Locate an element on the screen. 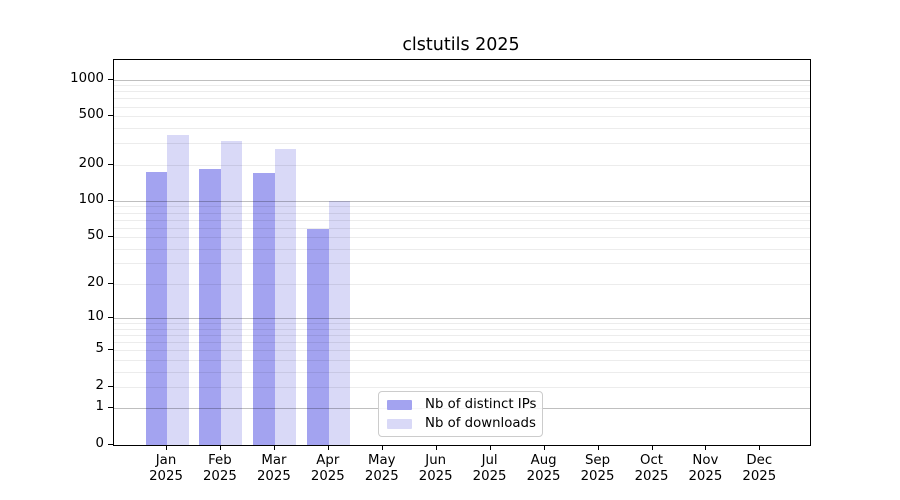 This screenshot has width=900, height=500. x-tick-label: Apr 2025 is located at coordinates (328, 469).